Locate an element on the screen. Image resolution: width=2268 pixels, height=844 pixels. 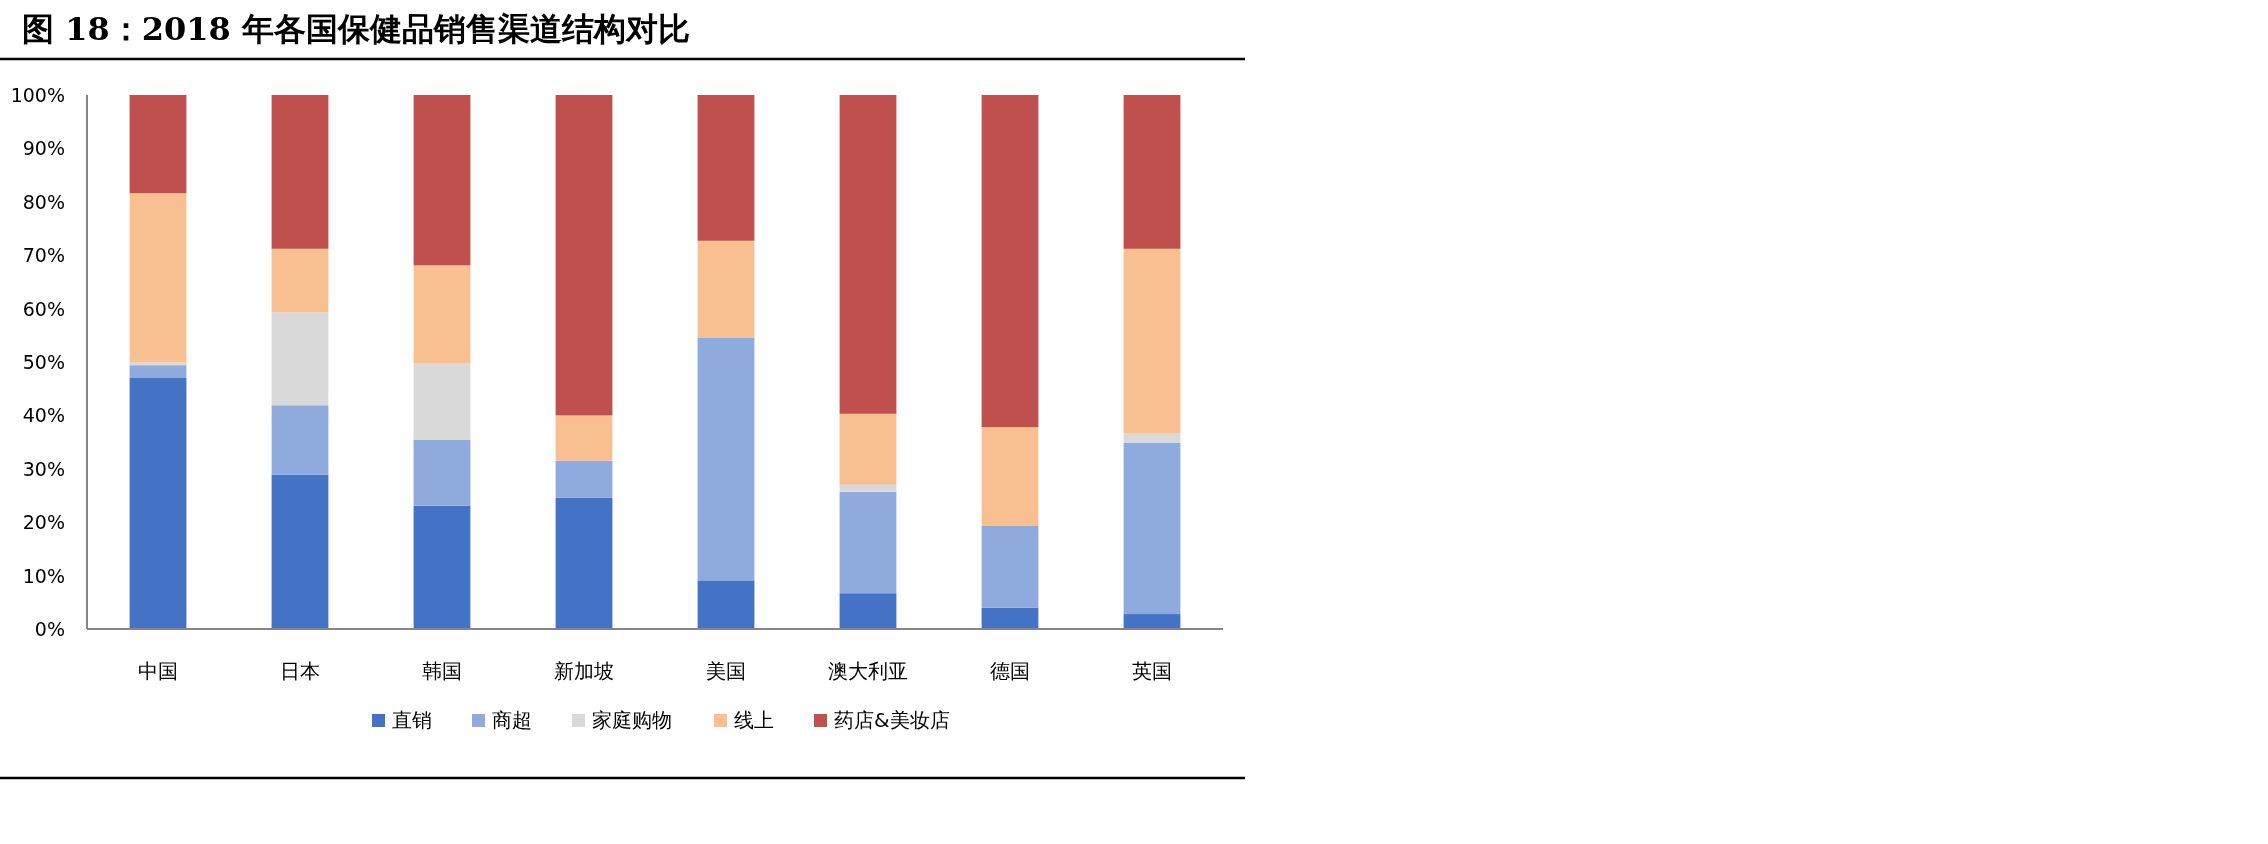
legend-label: 线上 is located at coordinates (754, 720).